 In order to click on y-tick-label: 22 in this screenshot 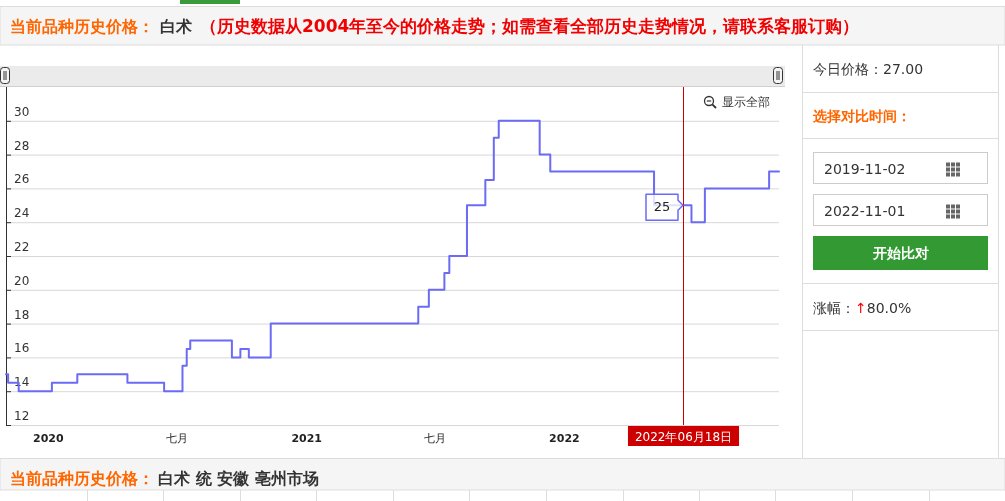, I will do `click(22, 247)`.